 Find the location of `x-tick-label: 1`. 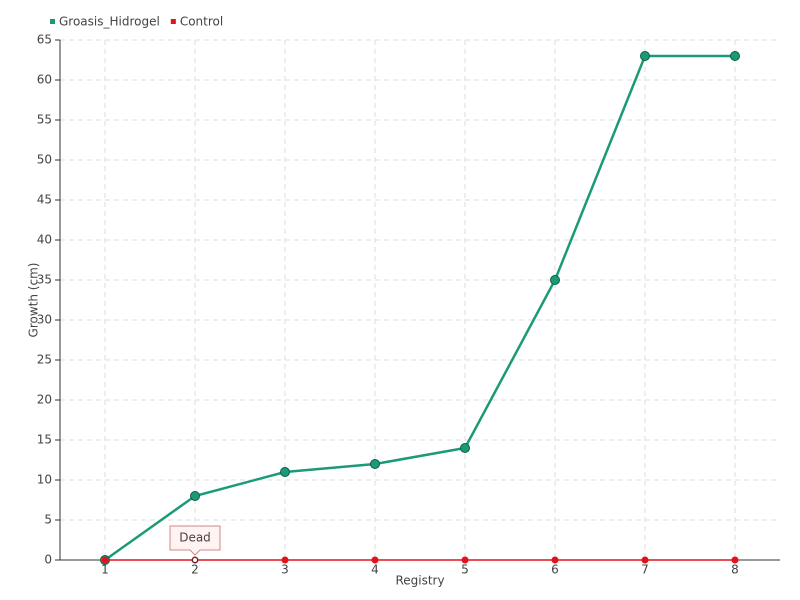

x-tick-label: 1 is located at coordinates (105, 570).